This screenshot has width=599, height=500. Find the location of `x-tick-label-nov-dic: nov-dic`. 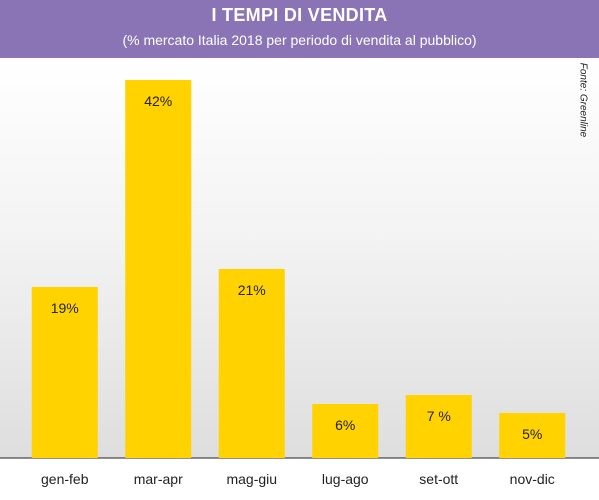

x-tick-label-nov-dic: nov-dic is located at coordinates (532, 479).